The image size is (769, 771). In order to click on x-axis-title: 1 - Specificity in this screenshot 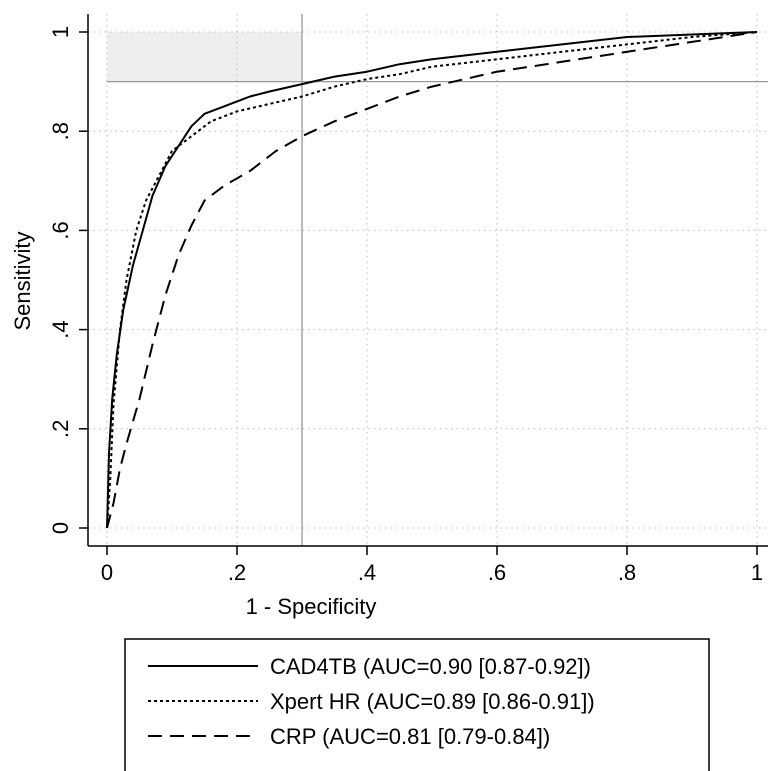, I will do `click(311, 606)`.